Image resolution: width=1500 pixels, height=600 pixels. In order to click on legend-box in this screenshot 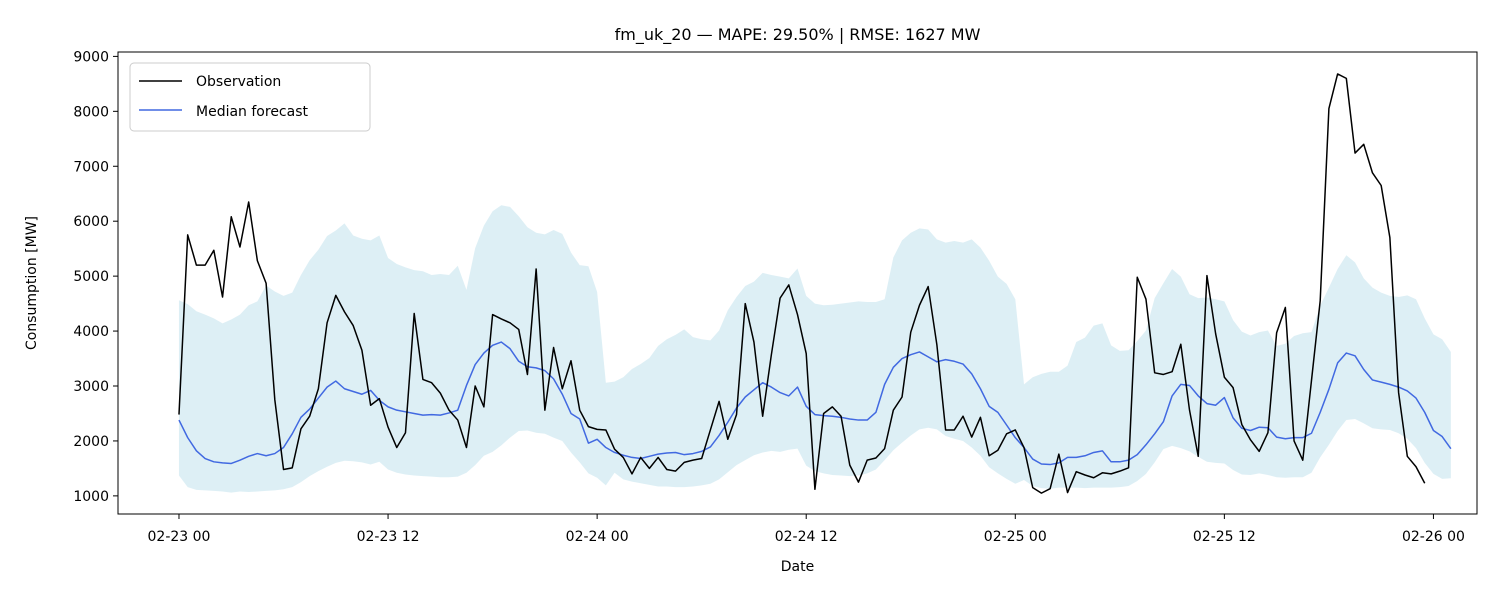, I will do `click(250, 97)`.